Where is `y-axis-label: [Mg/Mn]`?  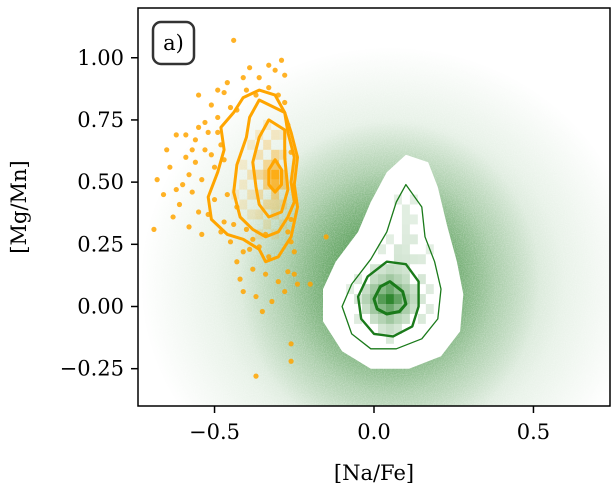 y-axis-label: [Mg/Mn] is located at coordinates (19, 206).